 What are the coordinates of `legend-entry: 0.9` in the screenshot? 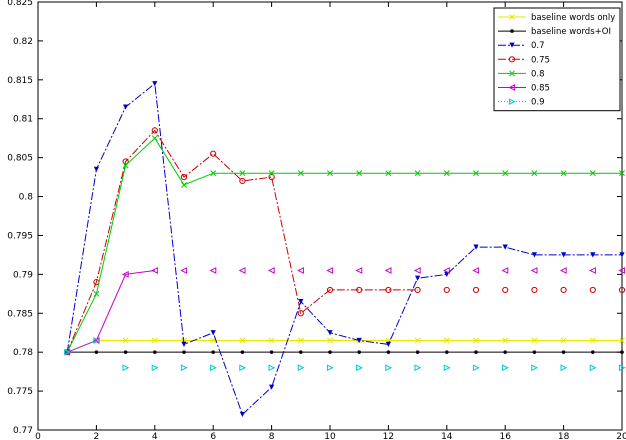 It's located at (538, 103).